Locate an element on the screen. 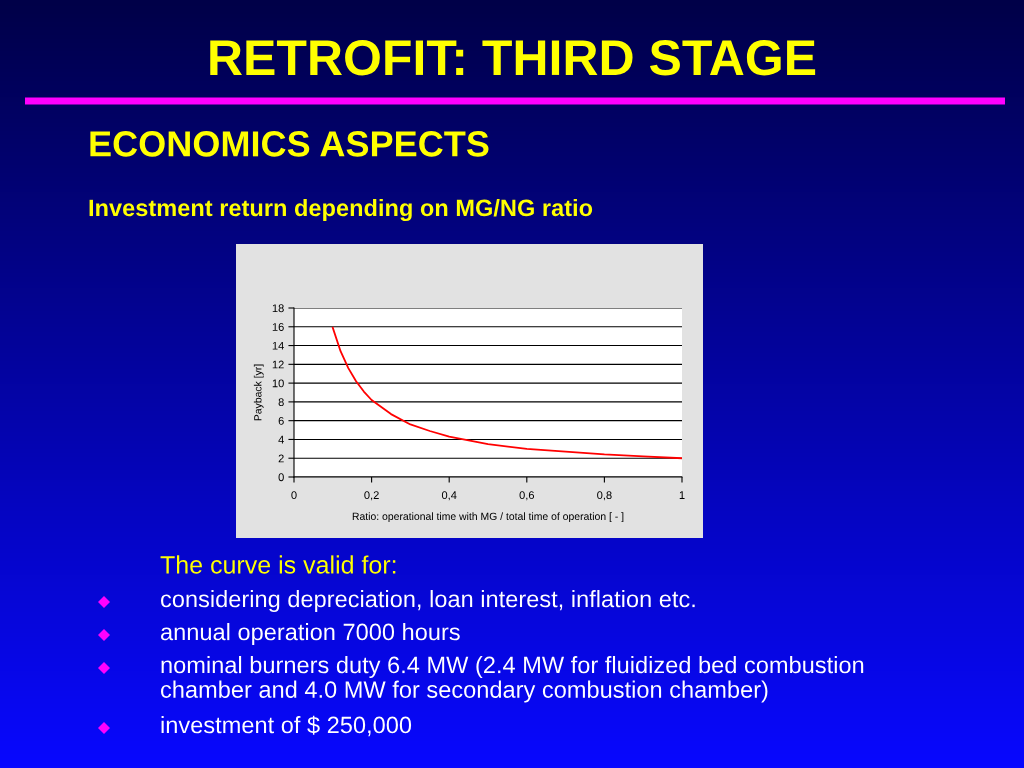 The width and height of the screenshot is (1024, 768). y-tick-label: 6 is located at coordinates (281, 420).